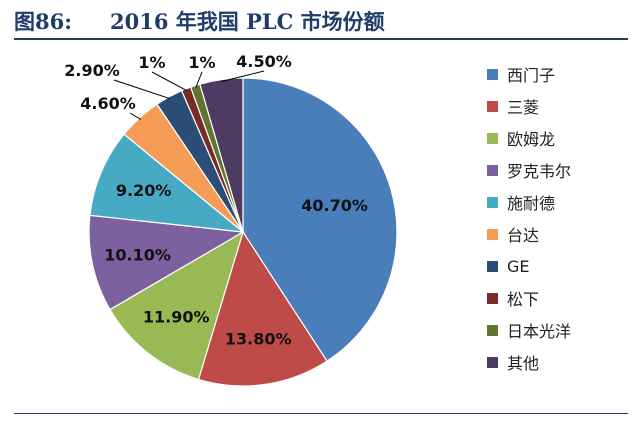  I want to click on legend-item-3: 罗克韦尔, so click(529, 170).